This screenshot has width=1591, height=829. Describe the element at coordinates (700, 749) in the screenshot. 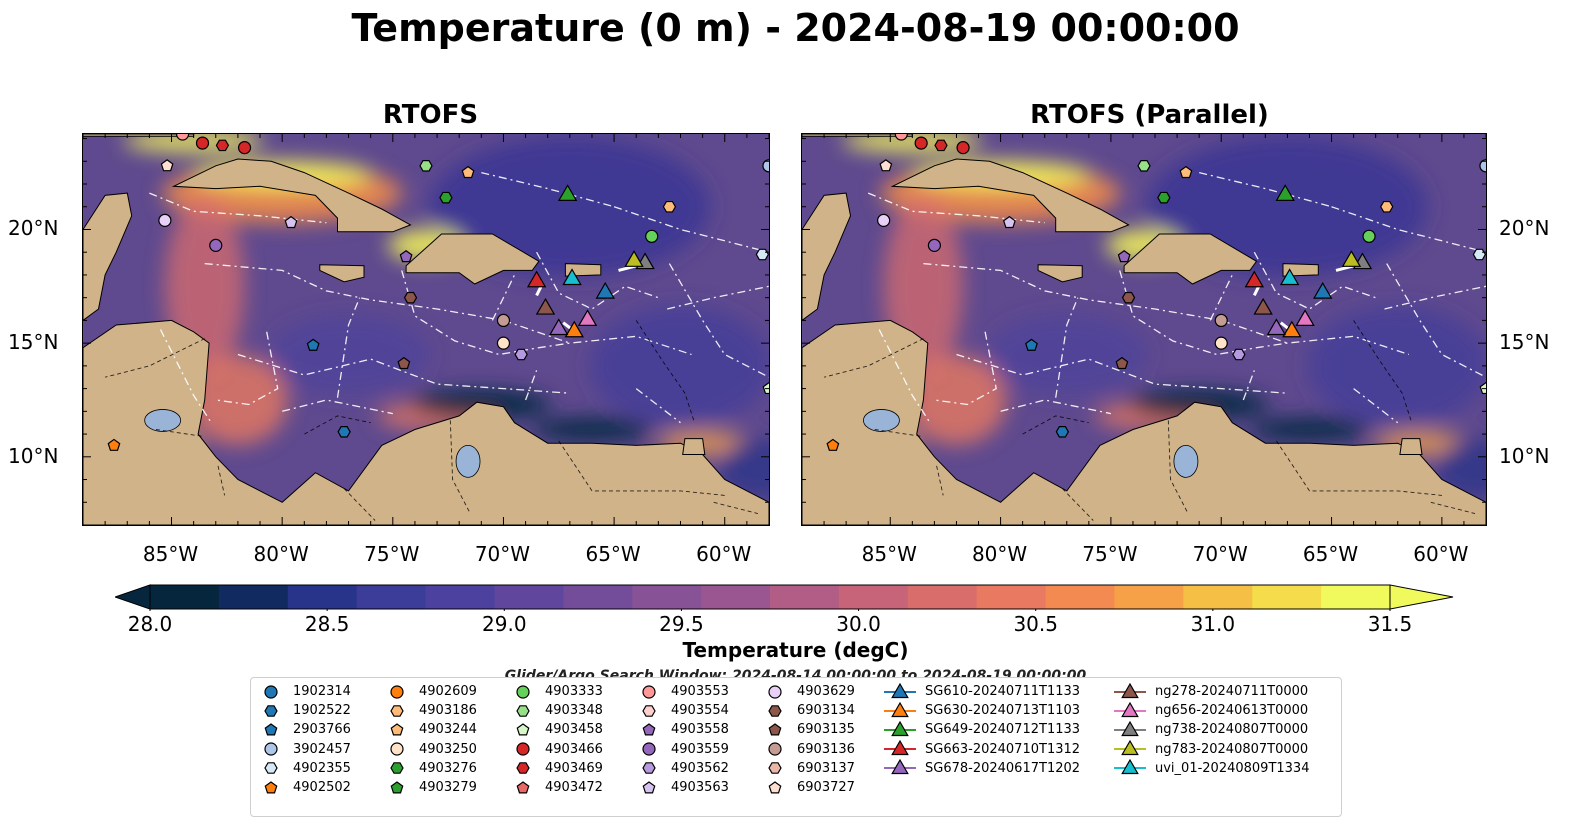

I see `legend-label: 4903559` at that location.